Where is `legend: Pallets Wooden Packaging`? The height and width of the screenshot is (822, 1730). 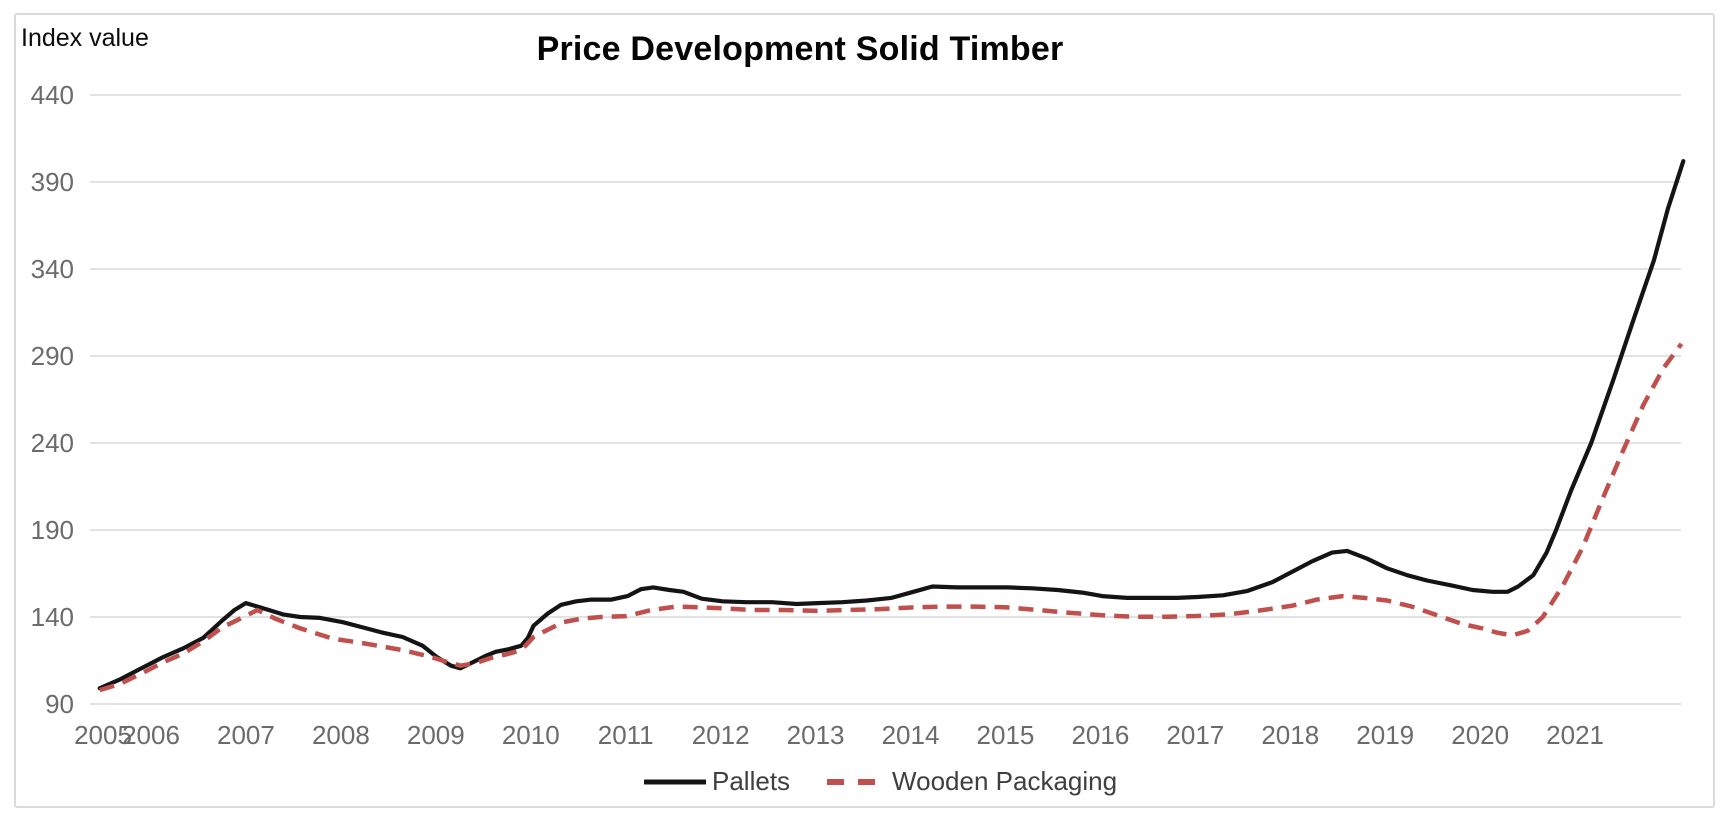
legend: Pallets Wooden Packaging is located at coordinates (880, 781).